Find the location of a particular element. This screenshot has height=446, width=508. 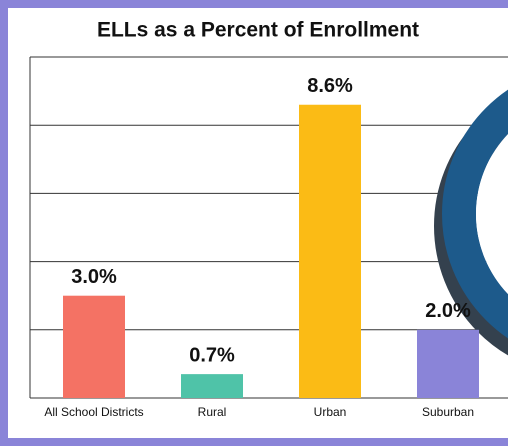

decoration-ring is located at coordinates (471, 222).